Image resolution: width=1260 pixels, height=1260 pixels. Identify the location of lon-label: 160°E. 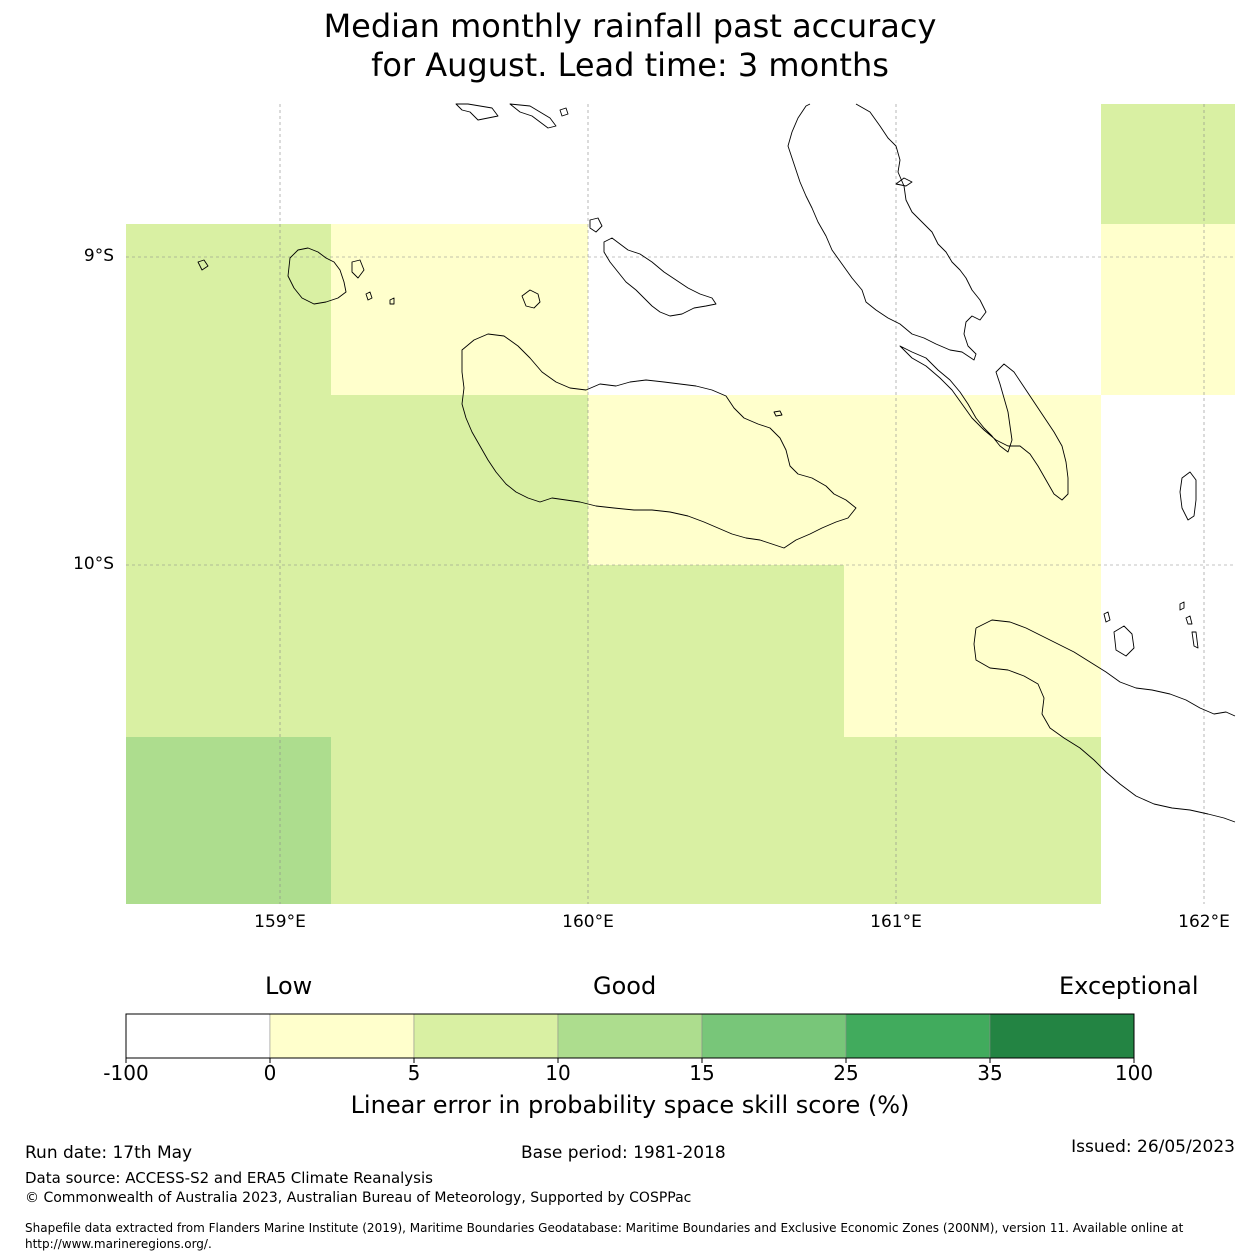
(588, 922).